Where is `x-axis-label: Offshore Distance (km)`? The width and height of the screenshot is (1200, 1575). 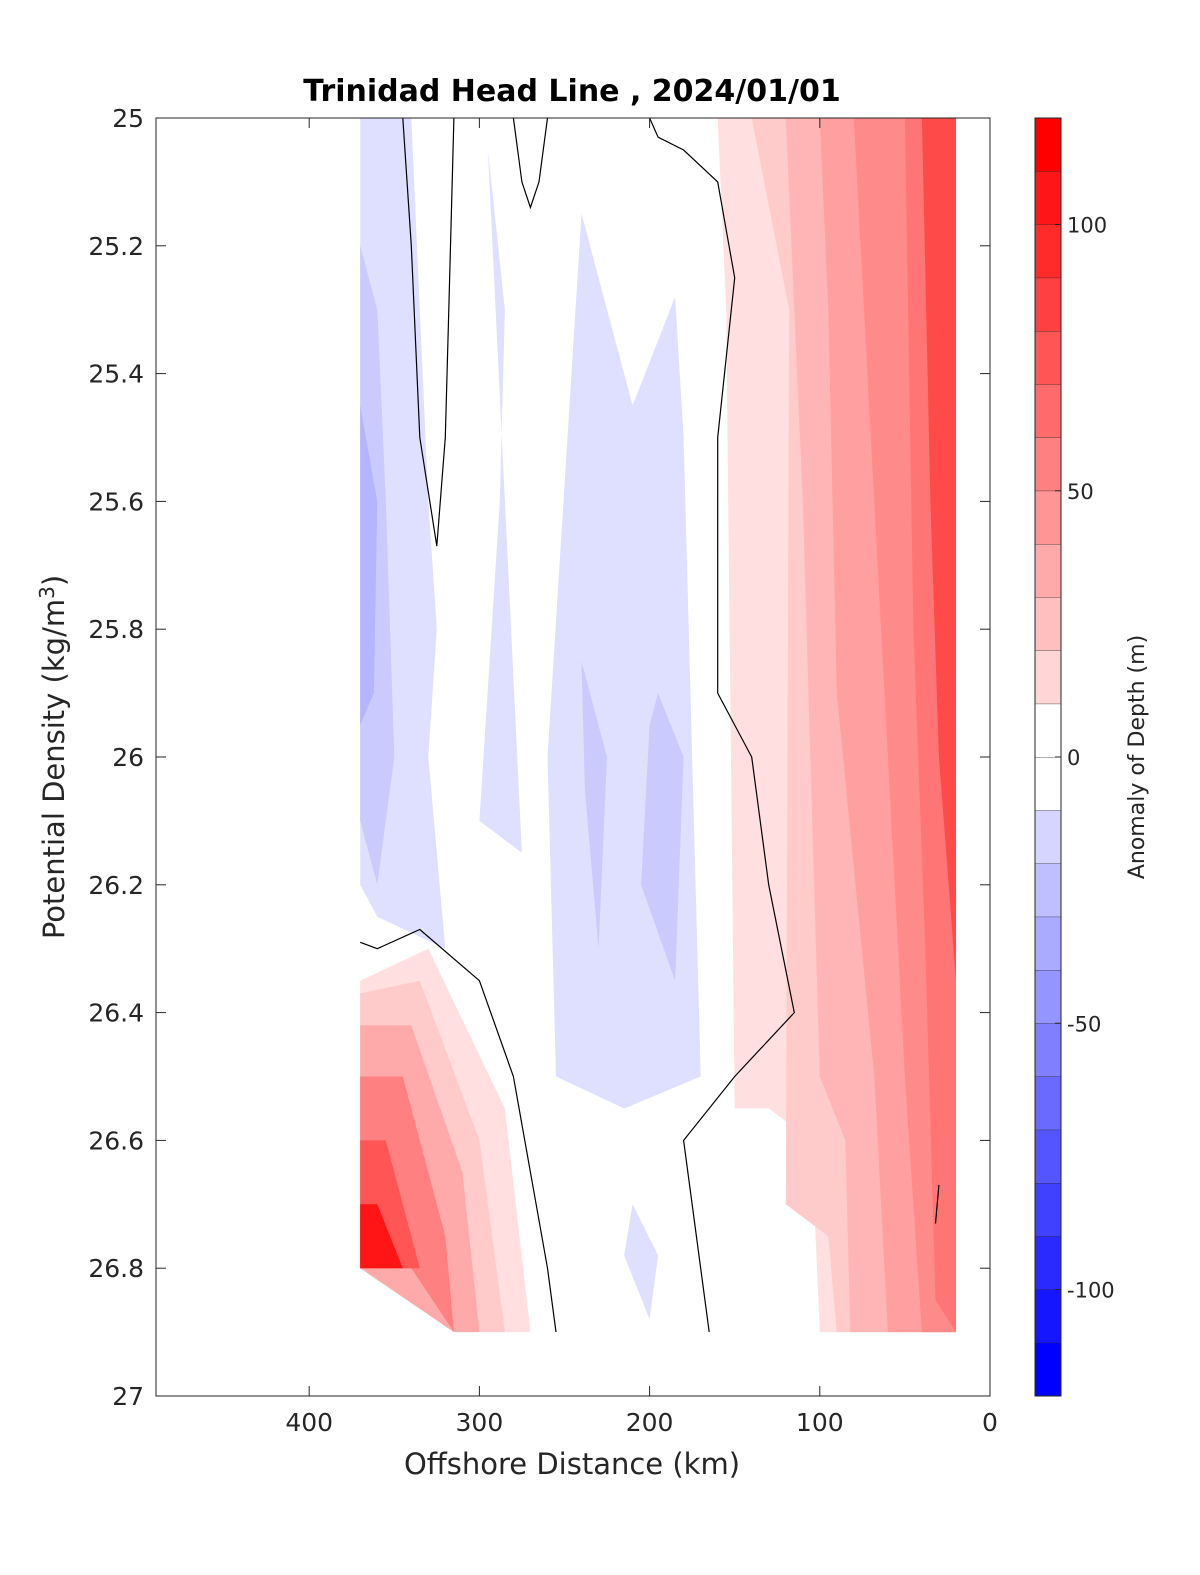 x-axis-label: Offshore Distance (km) is located at coordinates (572, 1464).